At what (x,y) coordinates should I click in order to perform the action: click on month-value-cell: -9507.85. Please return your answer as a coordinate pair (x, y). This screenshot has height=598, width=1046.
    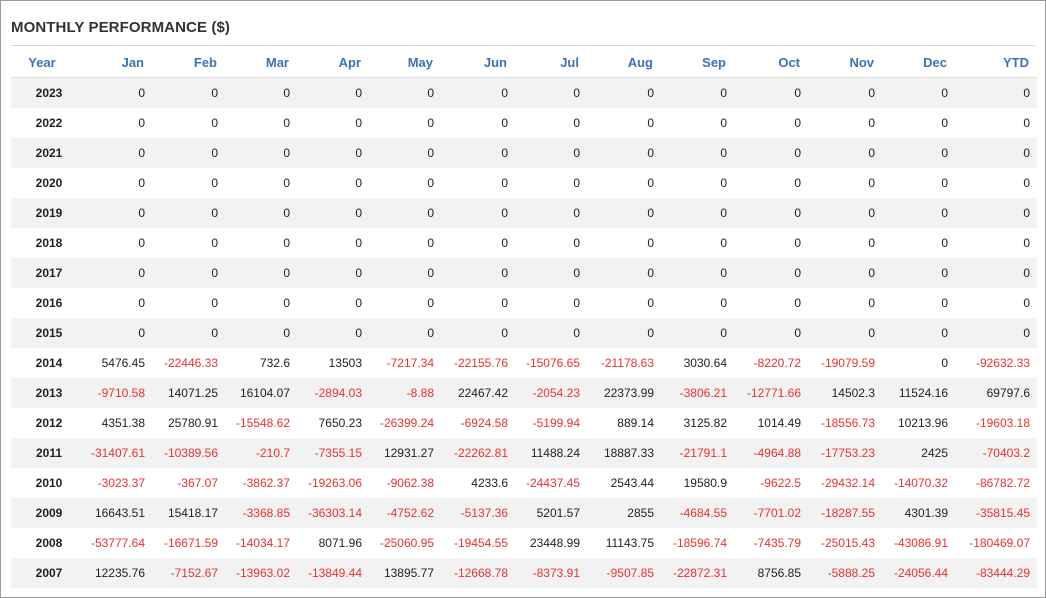
    Looking at the image, I should click on (624, 573).